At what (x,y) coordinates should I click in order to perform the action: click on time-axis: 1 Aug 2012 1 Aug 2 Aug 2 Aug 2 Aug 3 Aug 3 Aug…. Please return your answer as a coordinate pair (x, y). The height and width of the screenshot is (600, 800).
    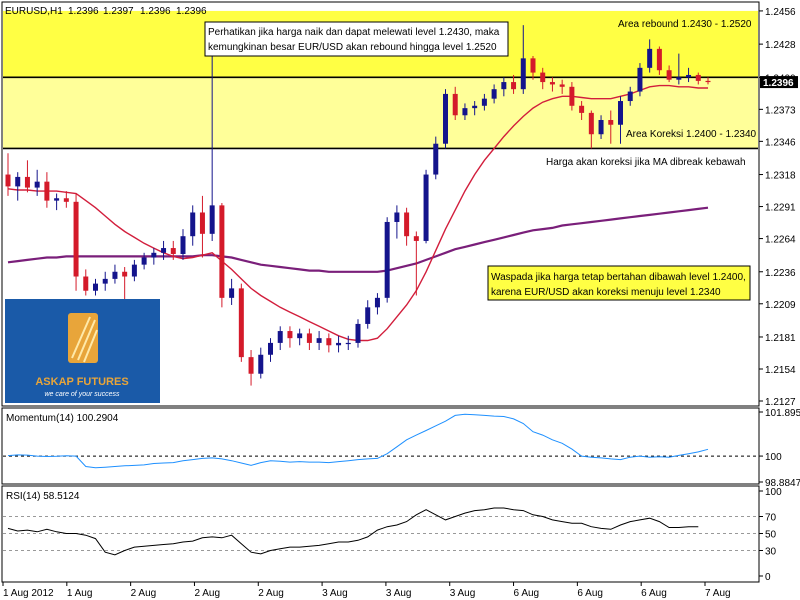
    Looking at the image, I should click on (366, 590).